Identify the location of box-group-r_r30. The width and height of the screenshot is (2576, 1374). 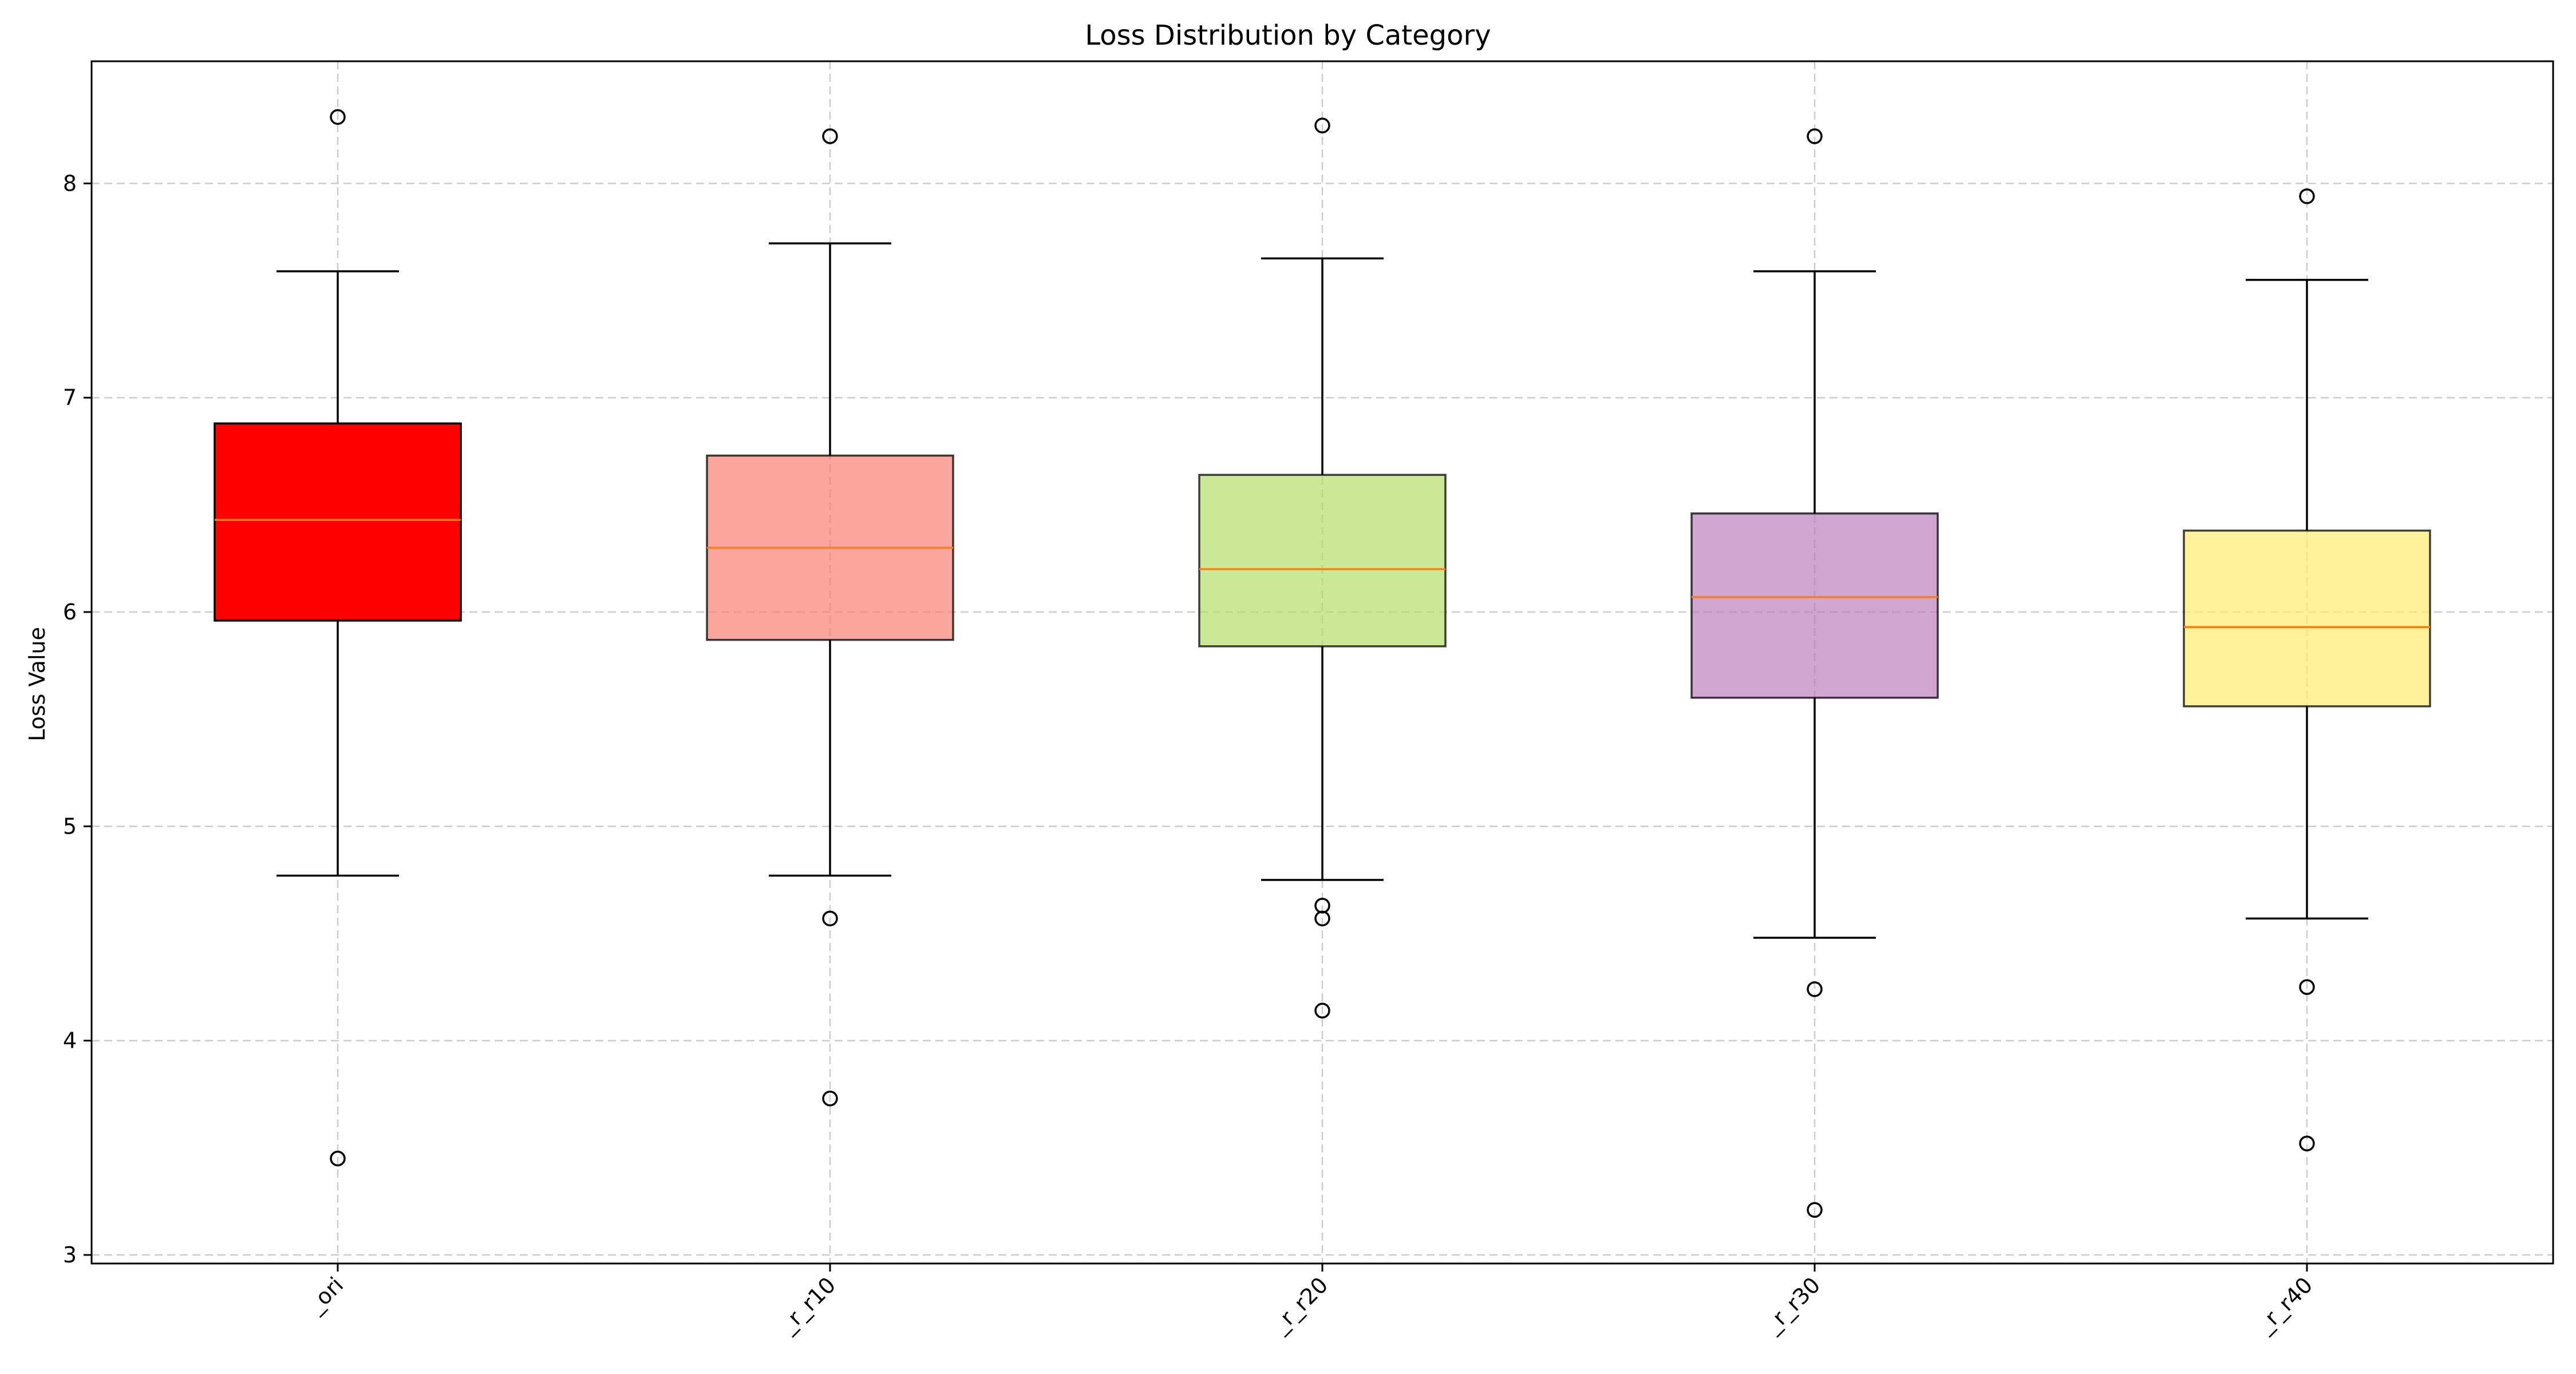
(1814, 673).